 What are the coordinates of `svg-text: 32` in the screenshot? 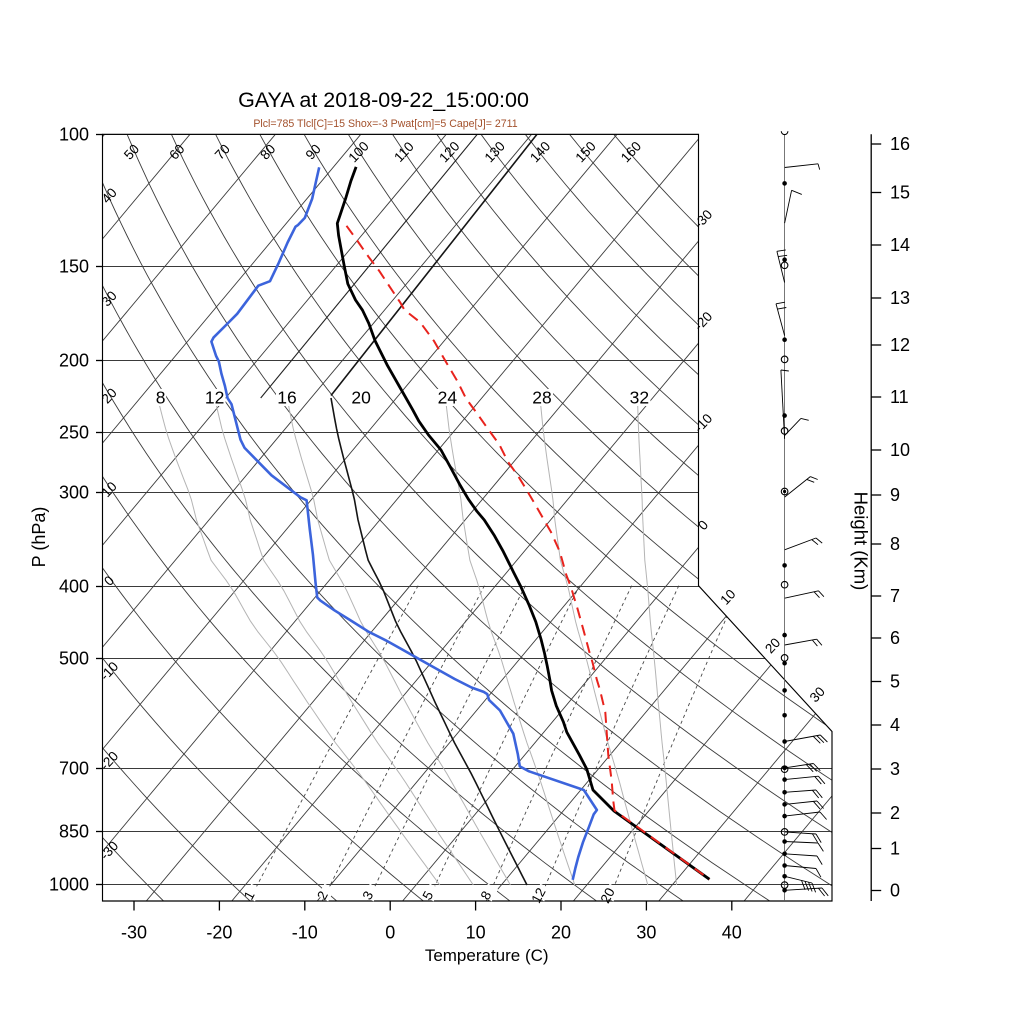 It's located at (639, 398).